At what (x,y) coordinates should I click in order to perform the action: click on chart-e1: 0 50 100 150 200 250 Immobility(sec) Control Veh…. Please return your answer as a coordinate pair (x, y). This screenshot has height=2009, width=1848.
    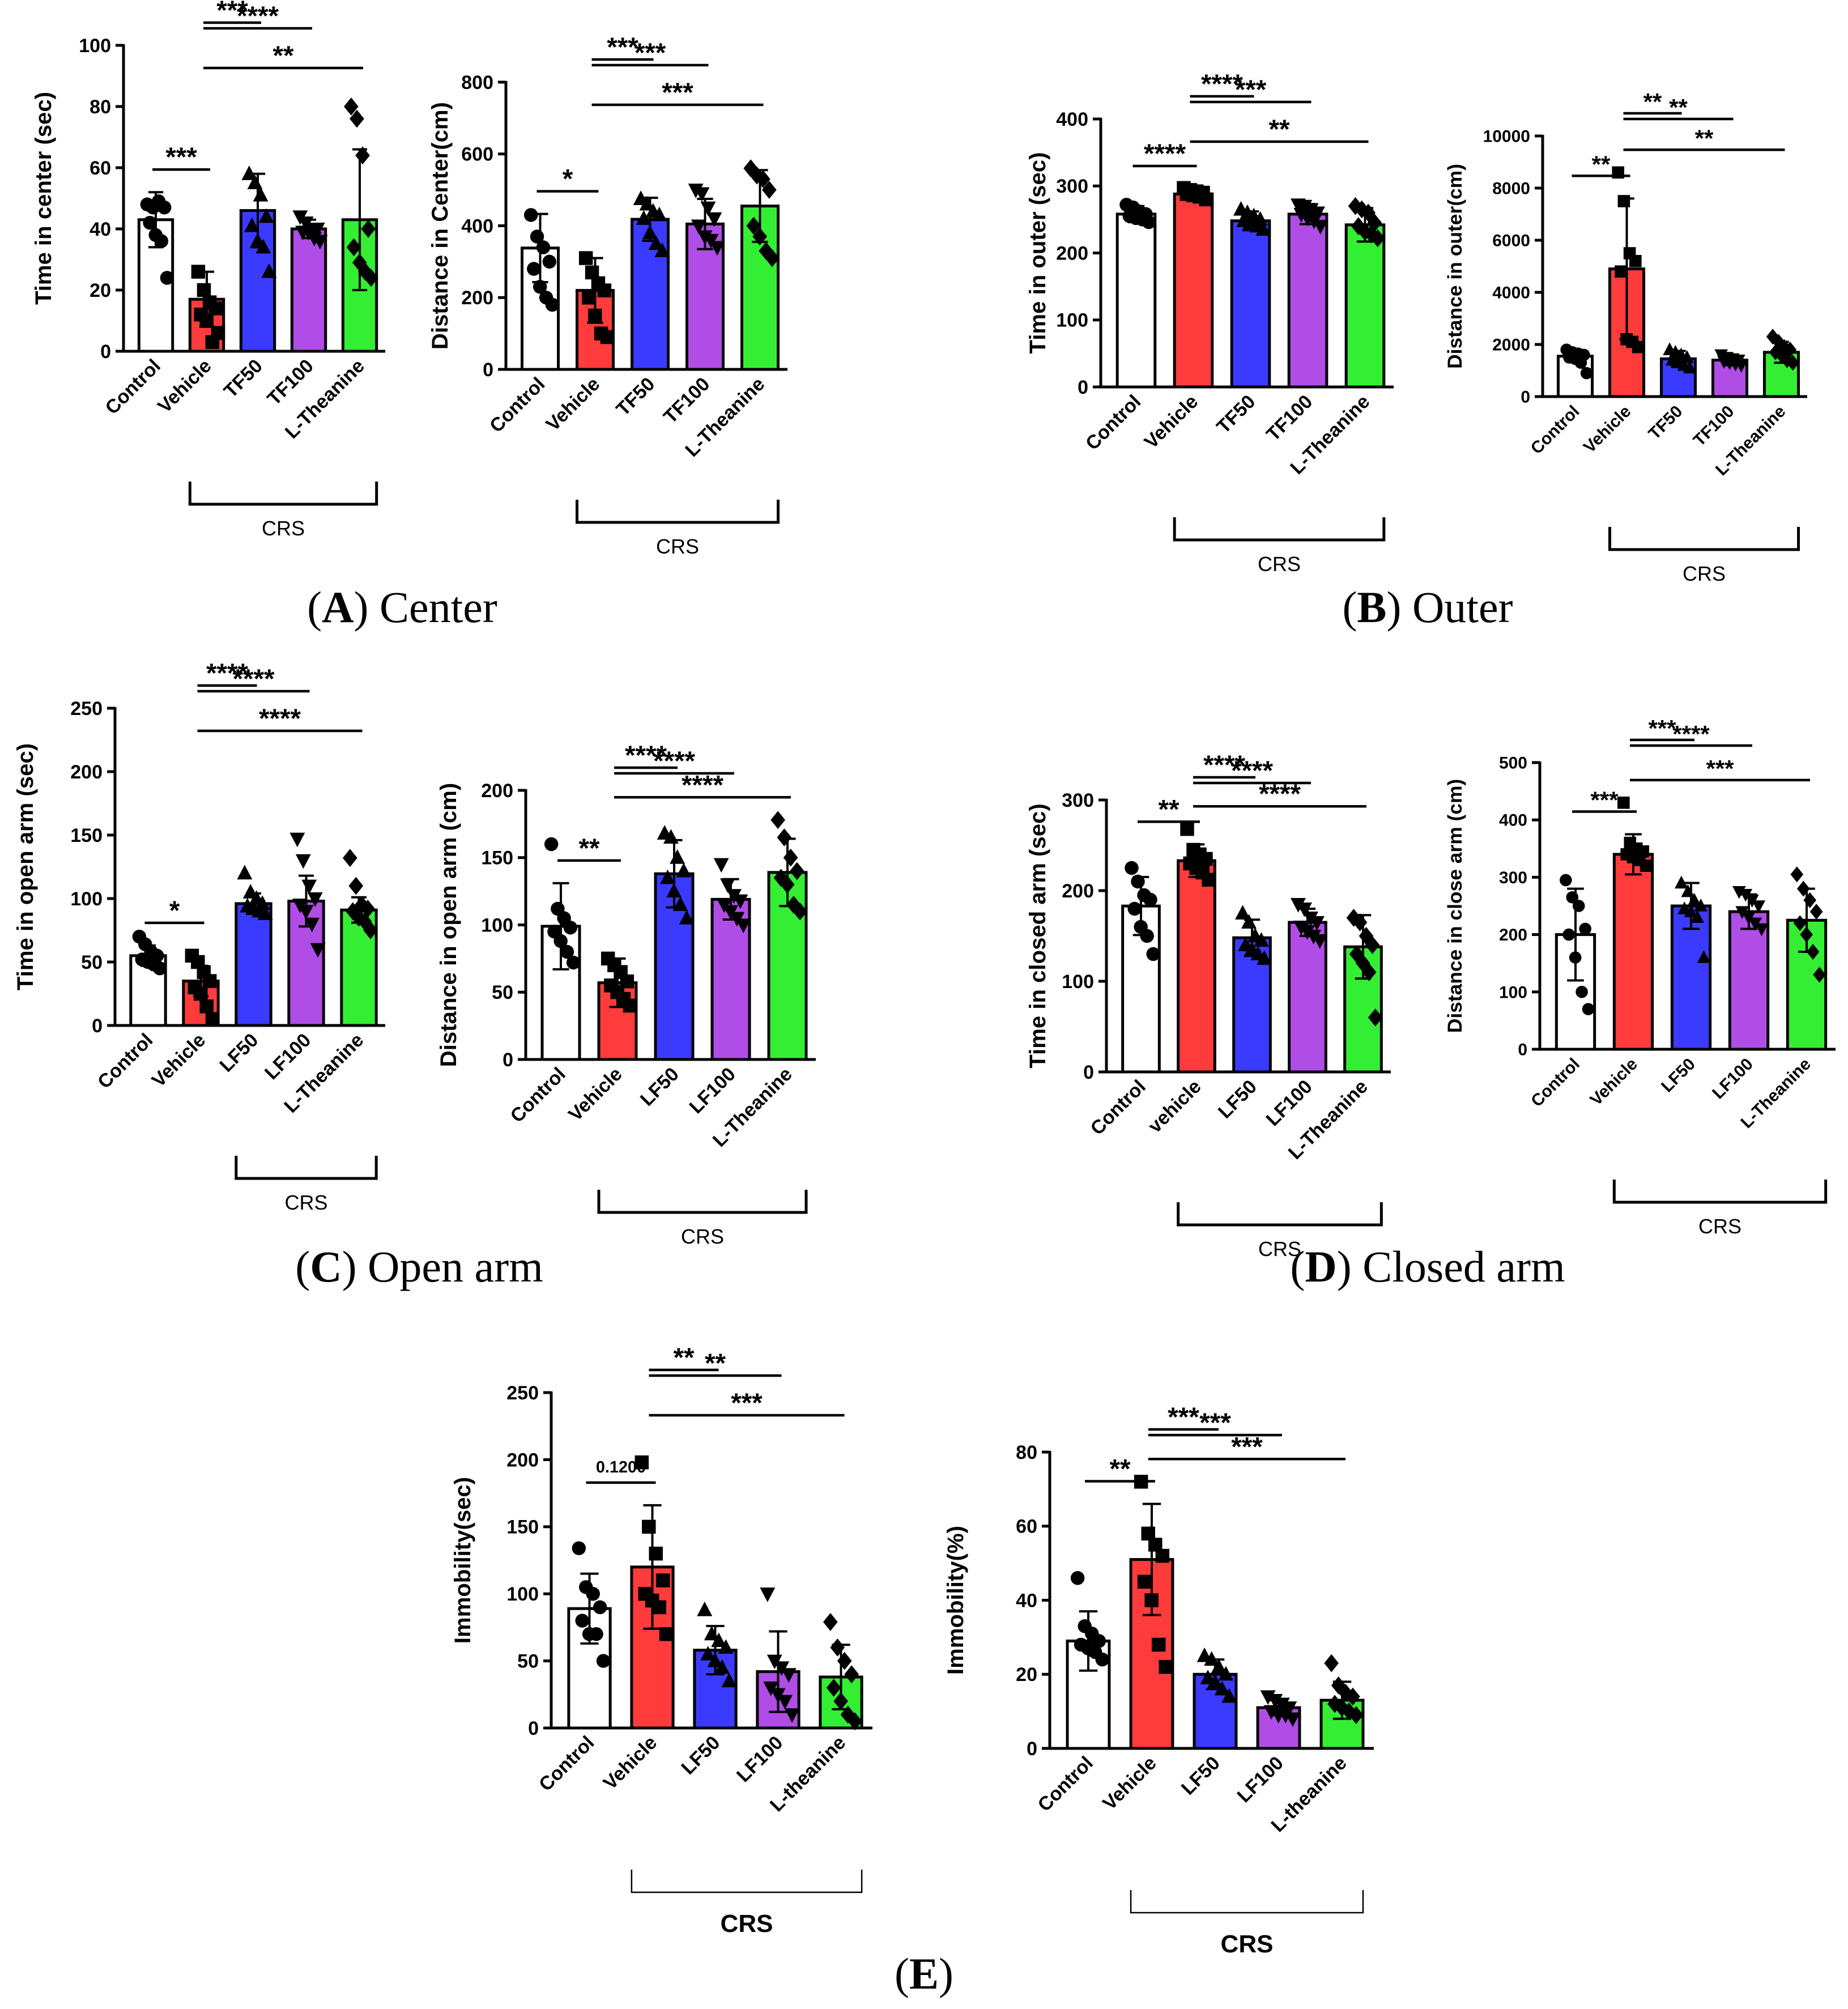
    Looking at the image, I should click on (661, 1641).